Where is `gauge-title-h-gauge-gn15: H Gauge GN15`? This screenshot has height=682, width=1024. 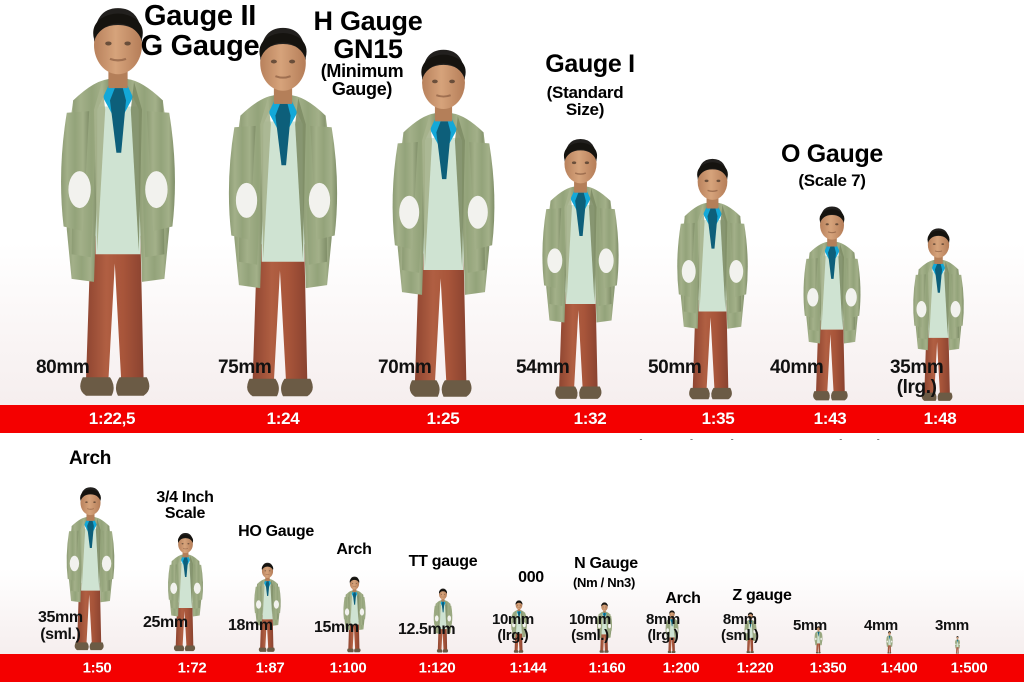
gauge-title-h-gauge-gn15: H Gauge GN15 is located at coordinates (368, 35).